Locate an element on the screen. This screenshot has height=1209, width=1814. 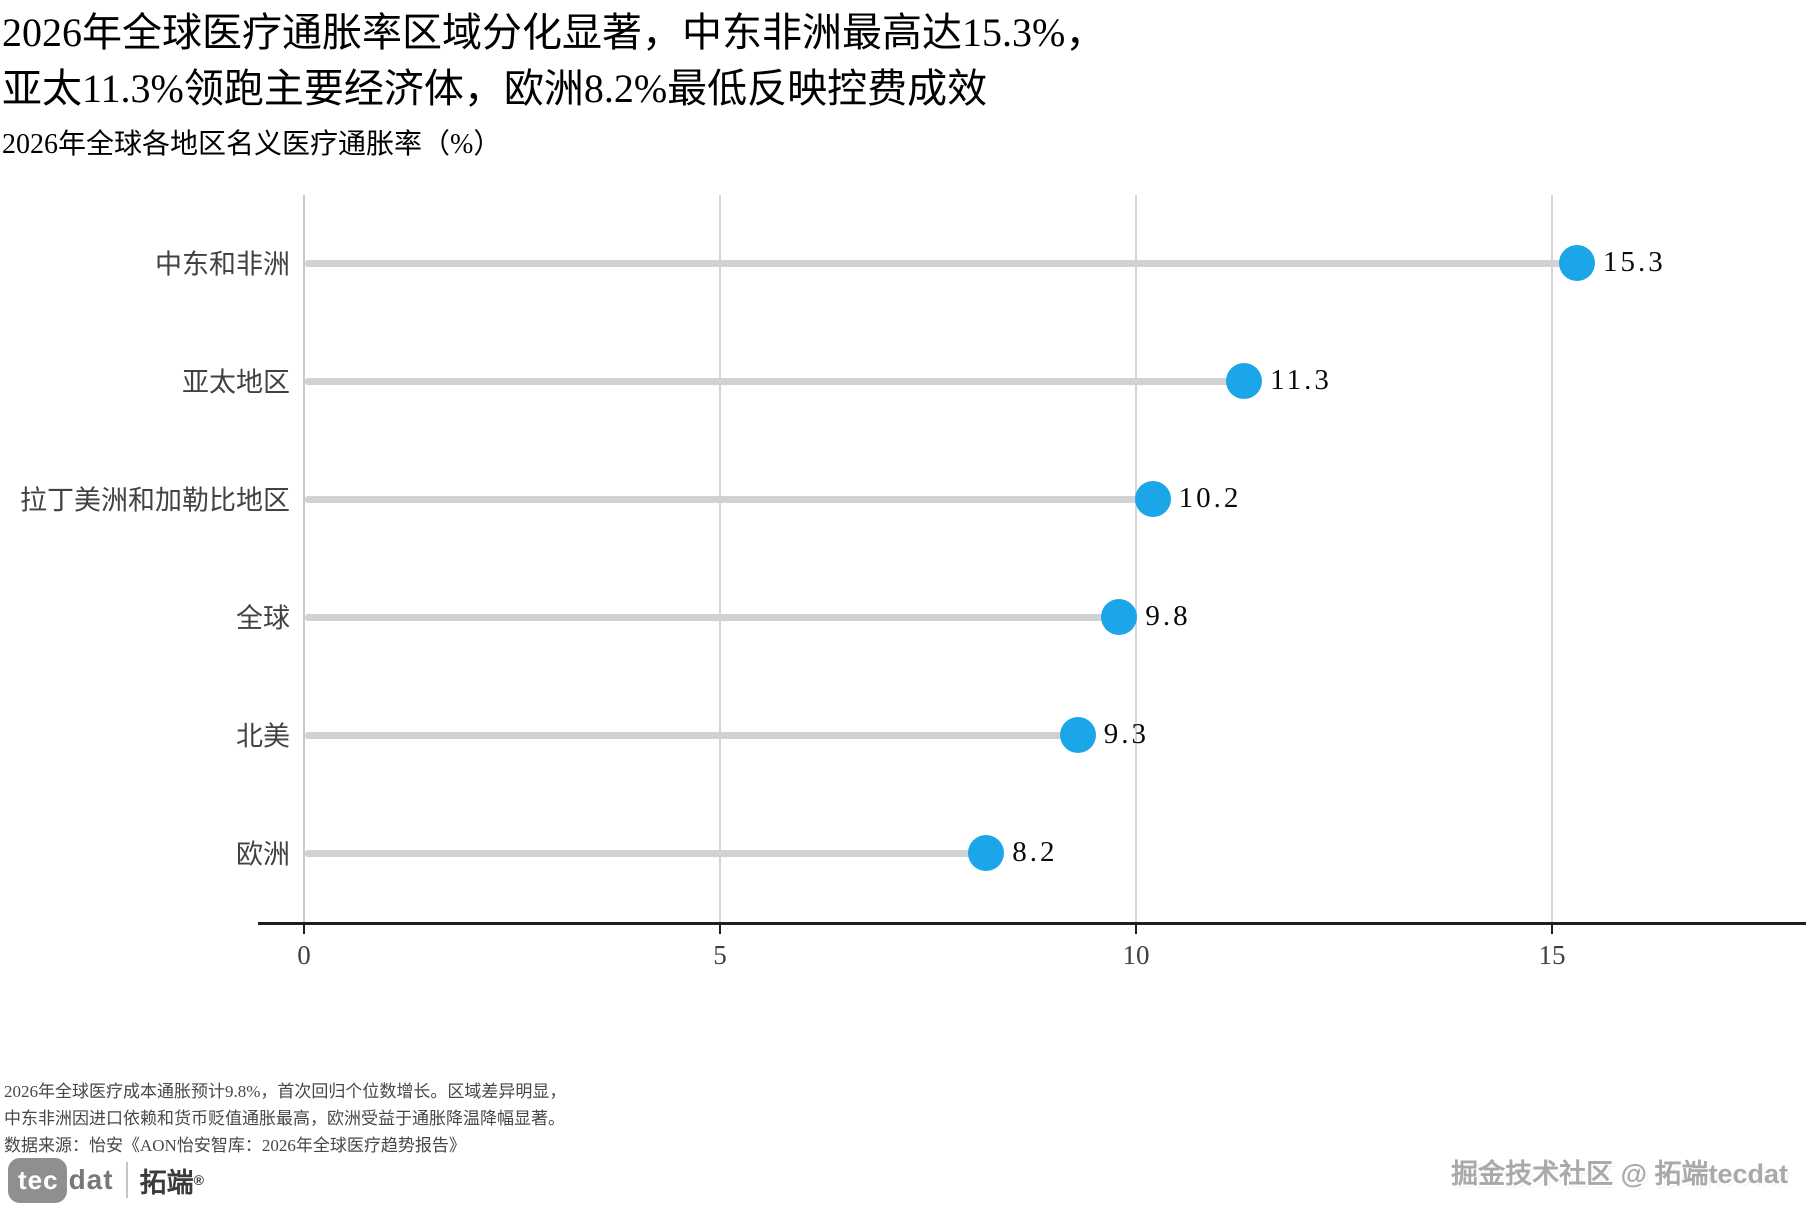
category-label: 全球 is located at coordinates (263, 618).